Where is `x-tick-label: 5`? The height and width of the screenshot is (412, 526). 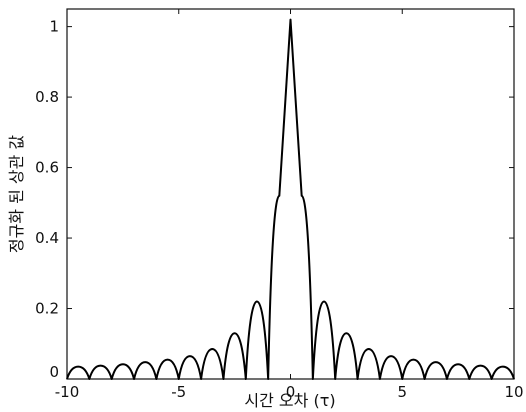
x-tick-label: 5 is located at coordinates (402, 392).